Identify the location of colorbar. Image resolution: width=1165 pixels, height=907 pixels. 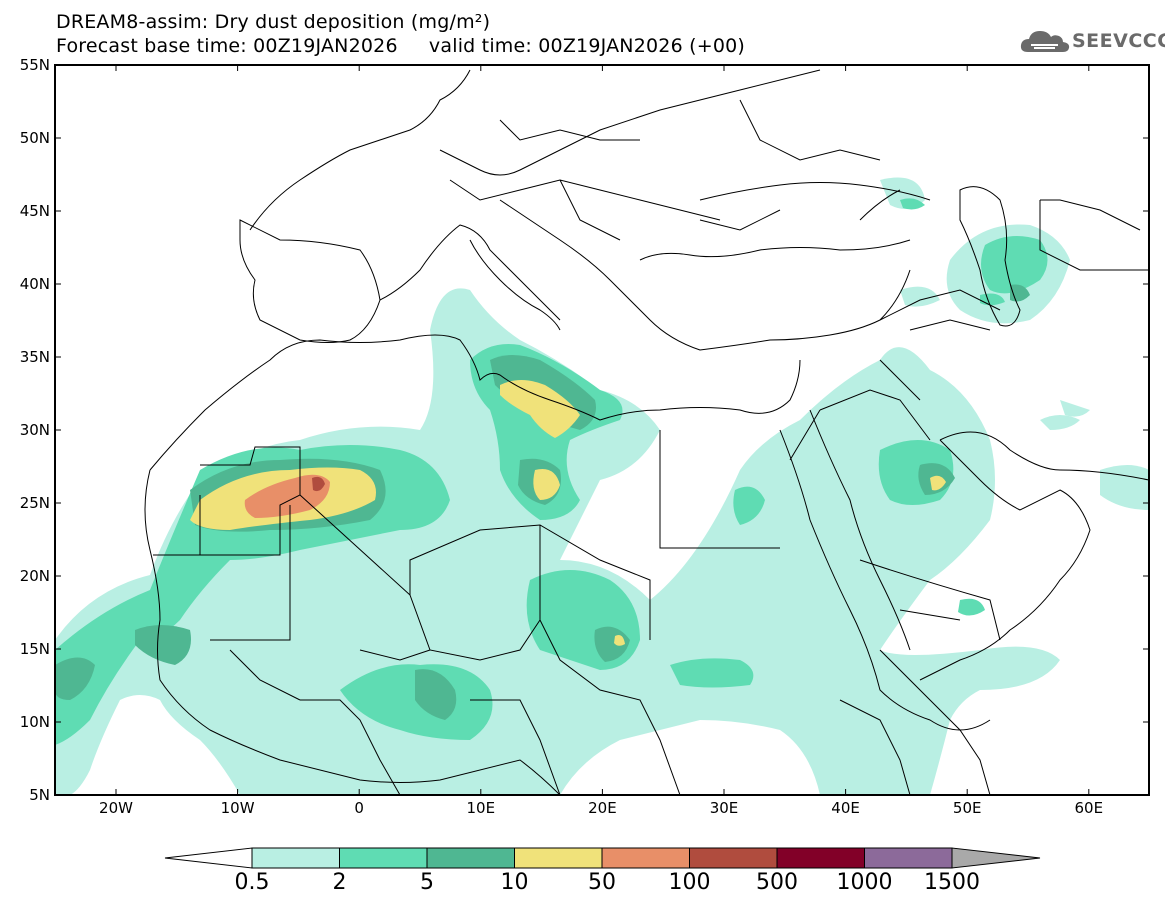
(602, 858).